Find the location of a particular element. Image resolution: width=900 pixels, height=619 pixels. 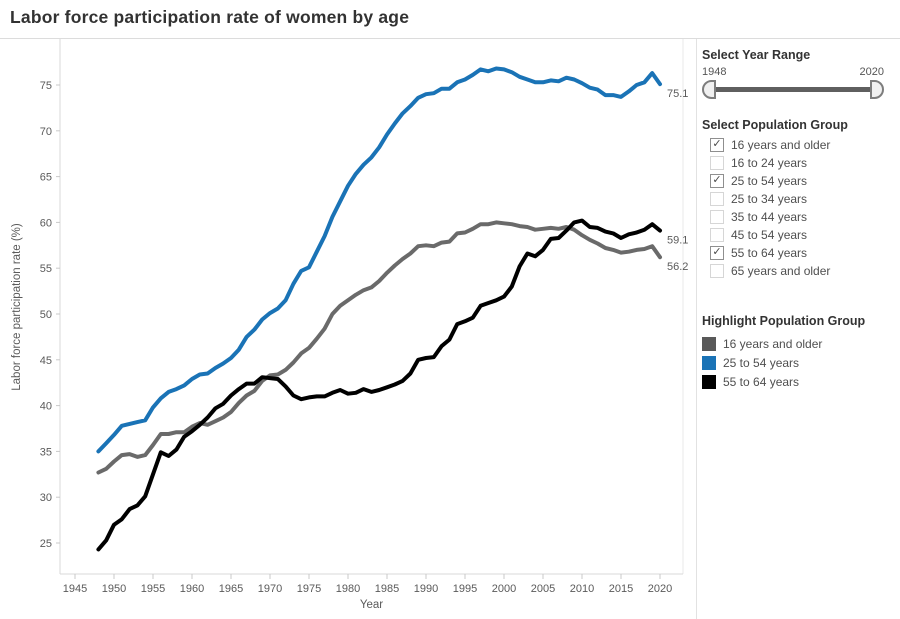

x-tick-label: 1955 is located at coordinates (153, 589).